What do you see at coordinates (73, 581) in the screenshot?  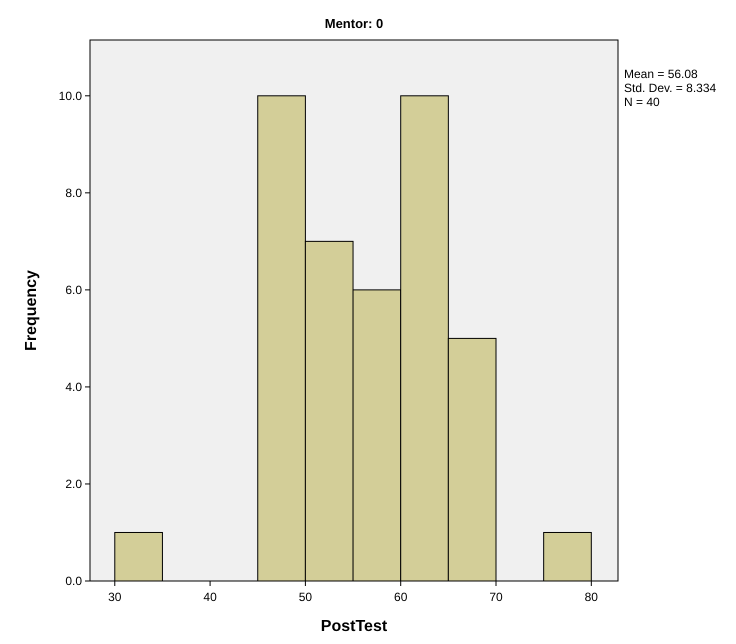 I see `y-tick-label: 0.0` at bounding box center [73, 581].